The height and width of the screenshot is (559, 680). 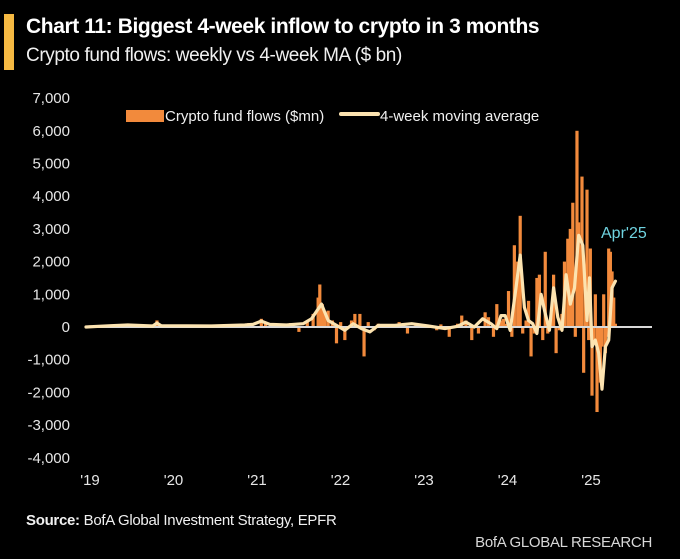 I want to click on x-tick-label: '25, so click(x=591, y=480).